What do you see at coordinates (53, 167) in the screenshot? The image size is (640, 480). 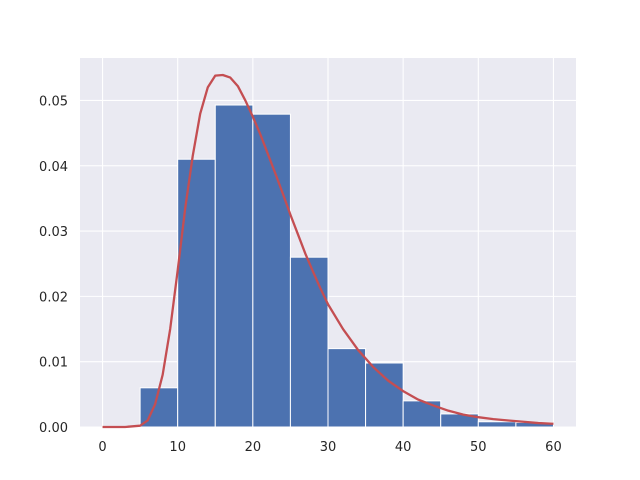 I see `y-tick-label: 0.04` at bounding box center [53, 167].